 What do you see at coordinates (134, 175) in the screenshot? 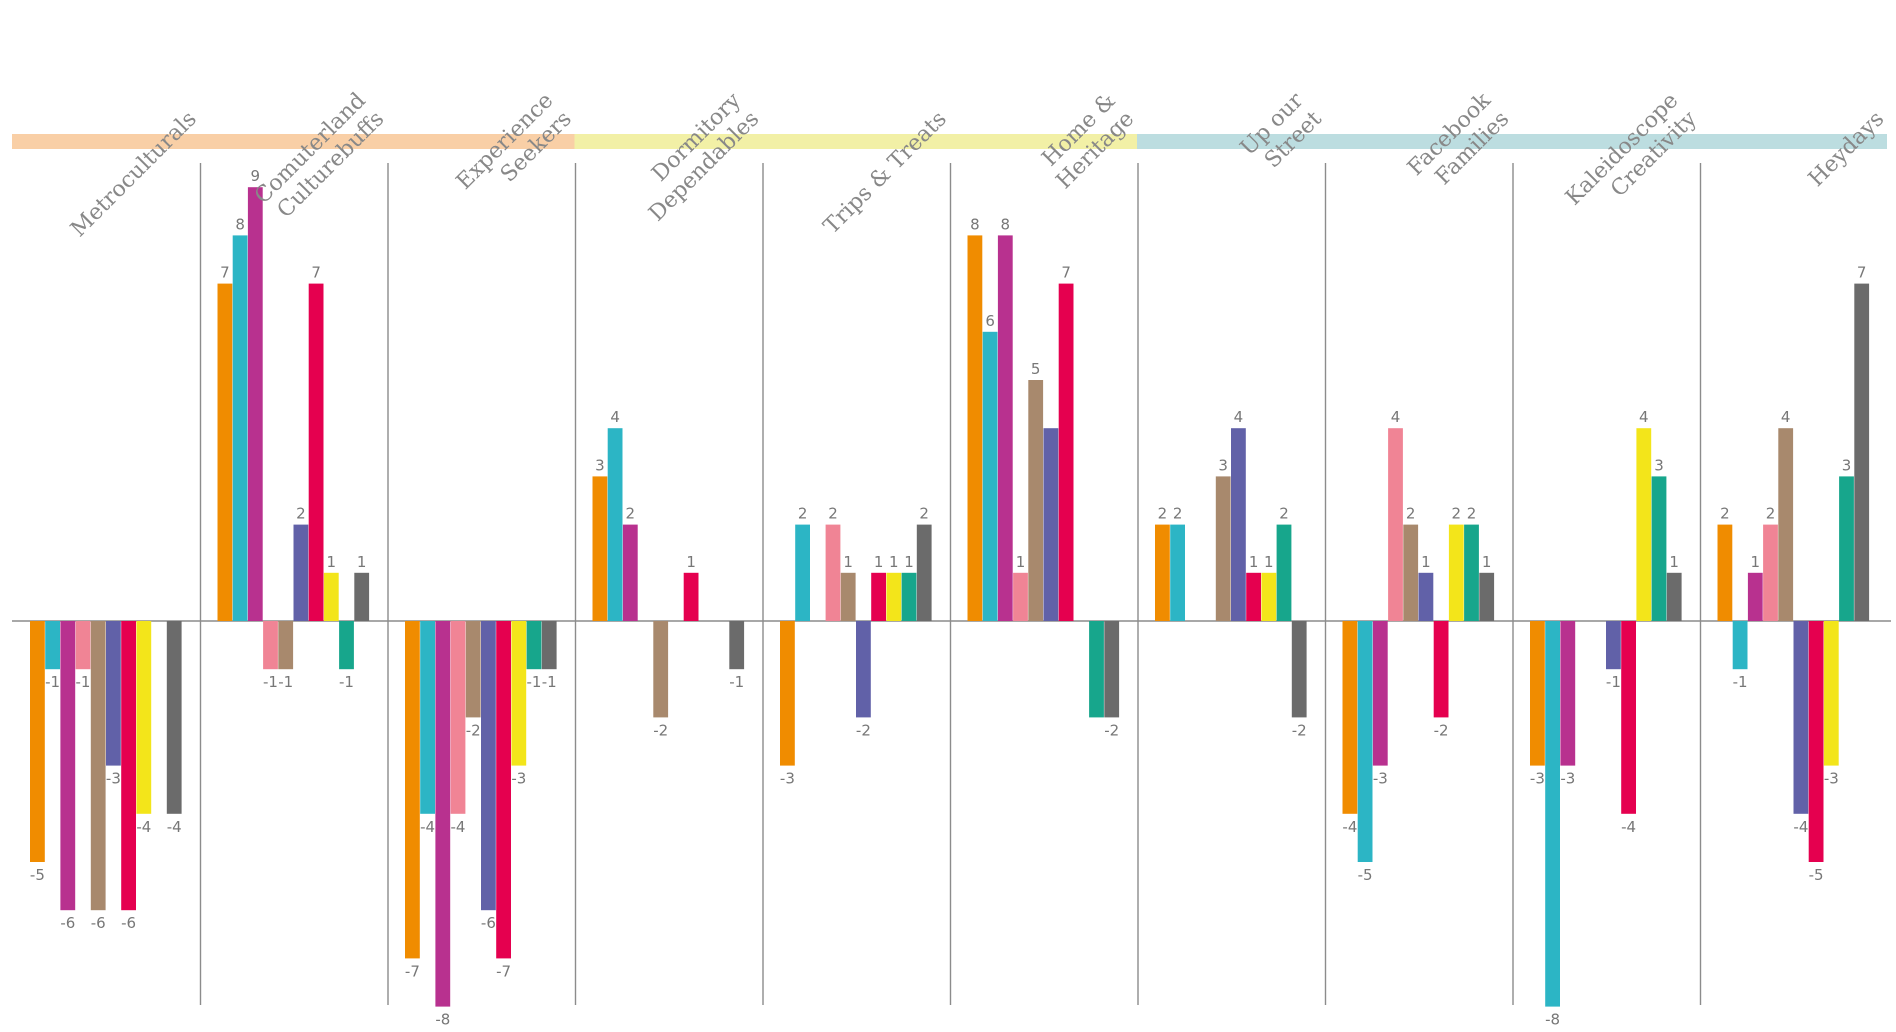
I see `category-label: Metroculturals` at bounding box center [134, 175].